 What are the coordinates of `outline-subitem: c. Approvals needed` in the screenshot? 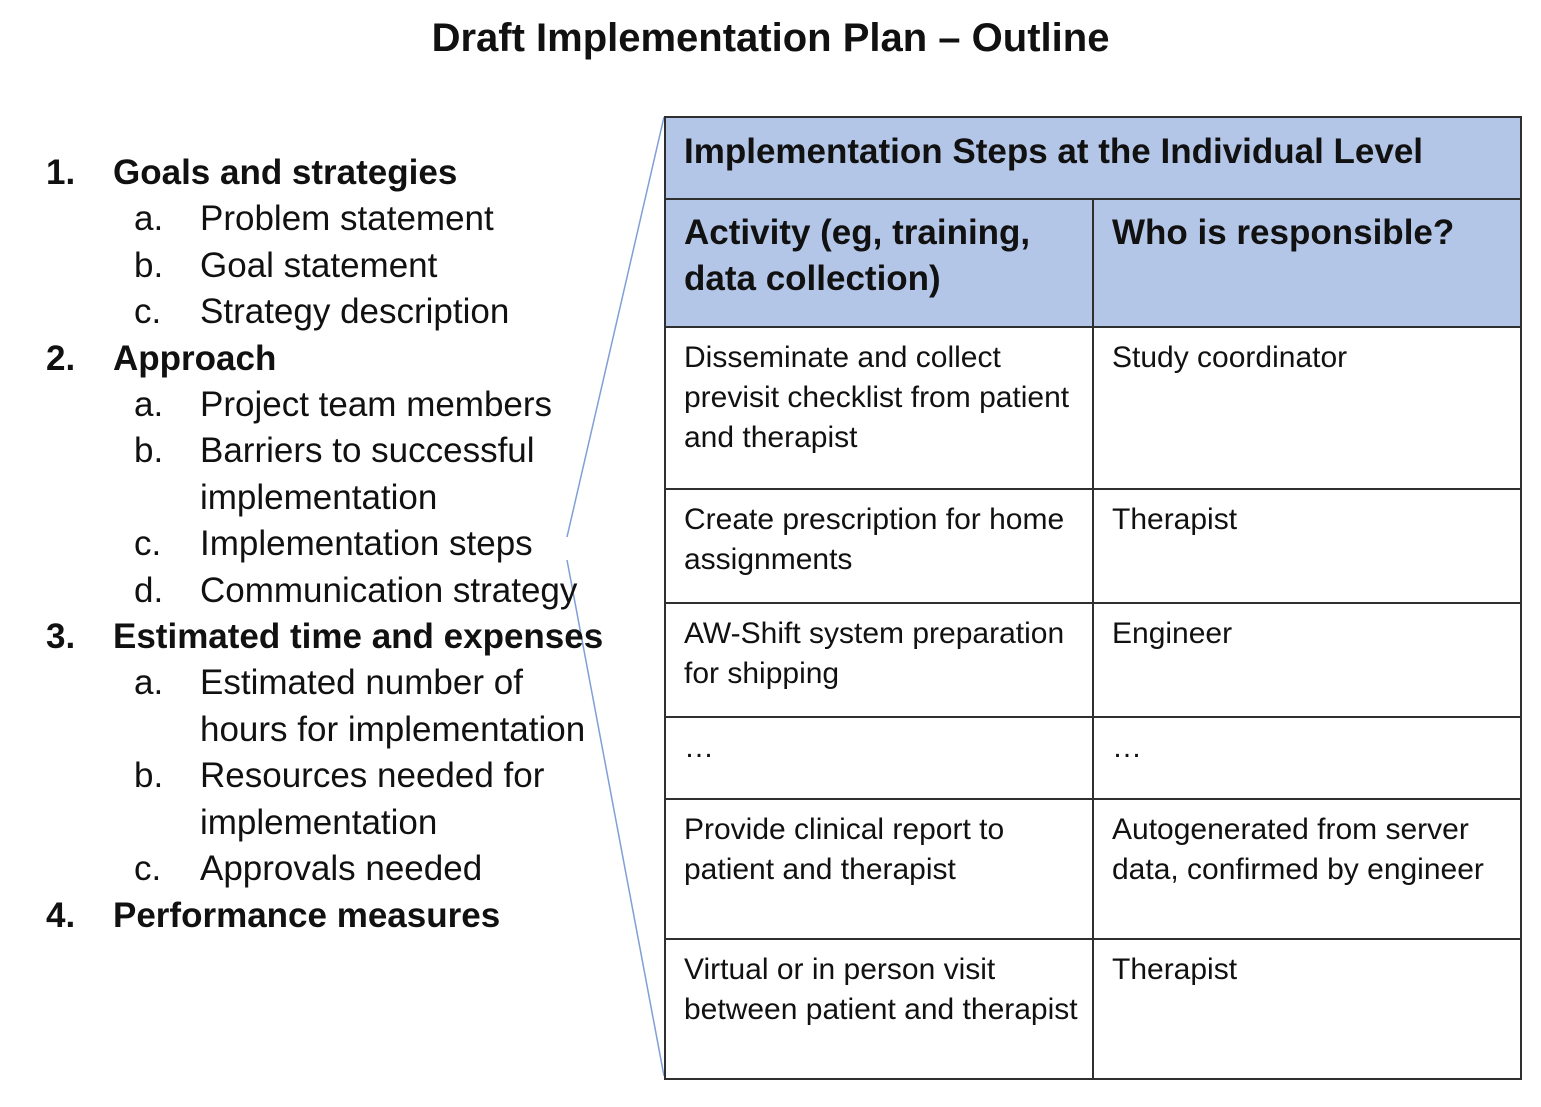 It's located at (305, 869).